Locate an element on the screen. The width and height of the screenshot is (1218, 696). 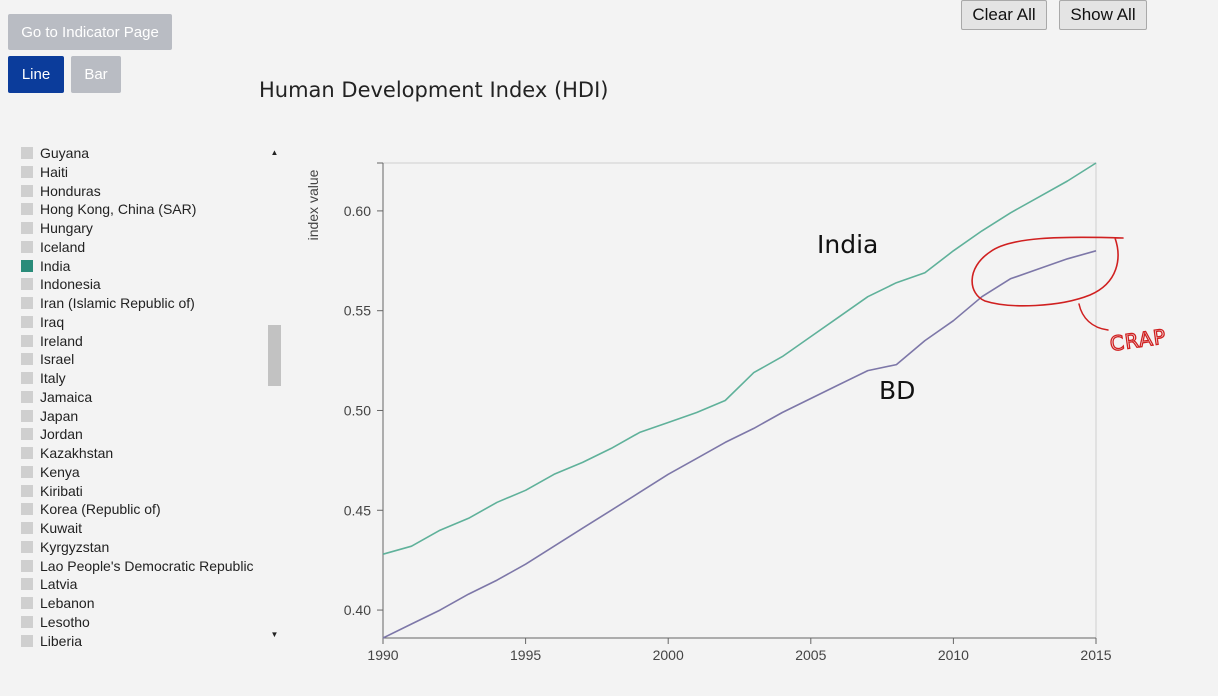
country-item: Lebanon is located at coordinates (58, 603).